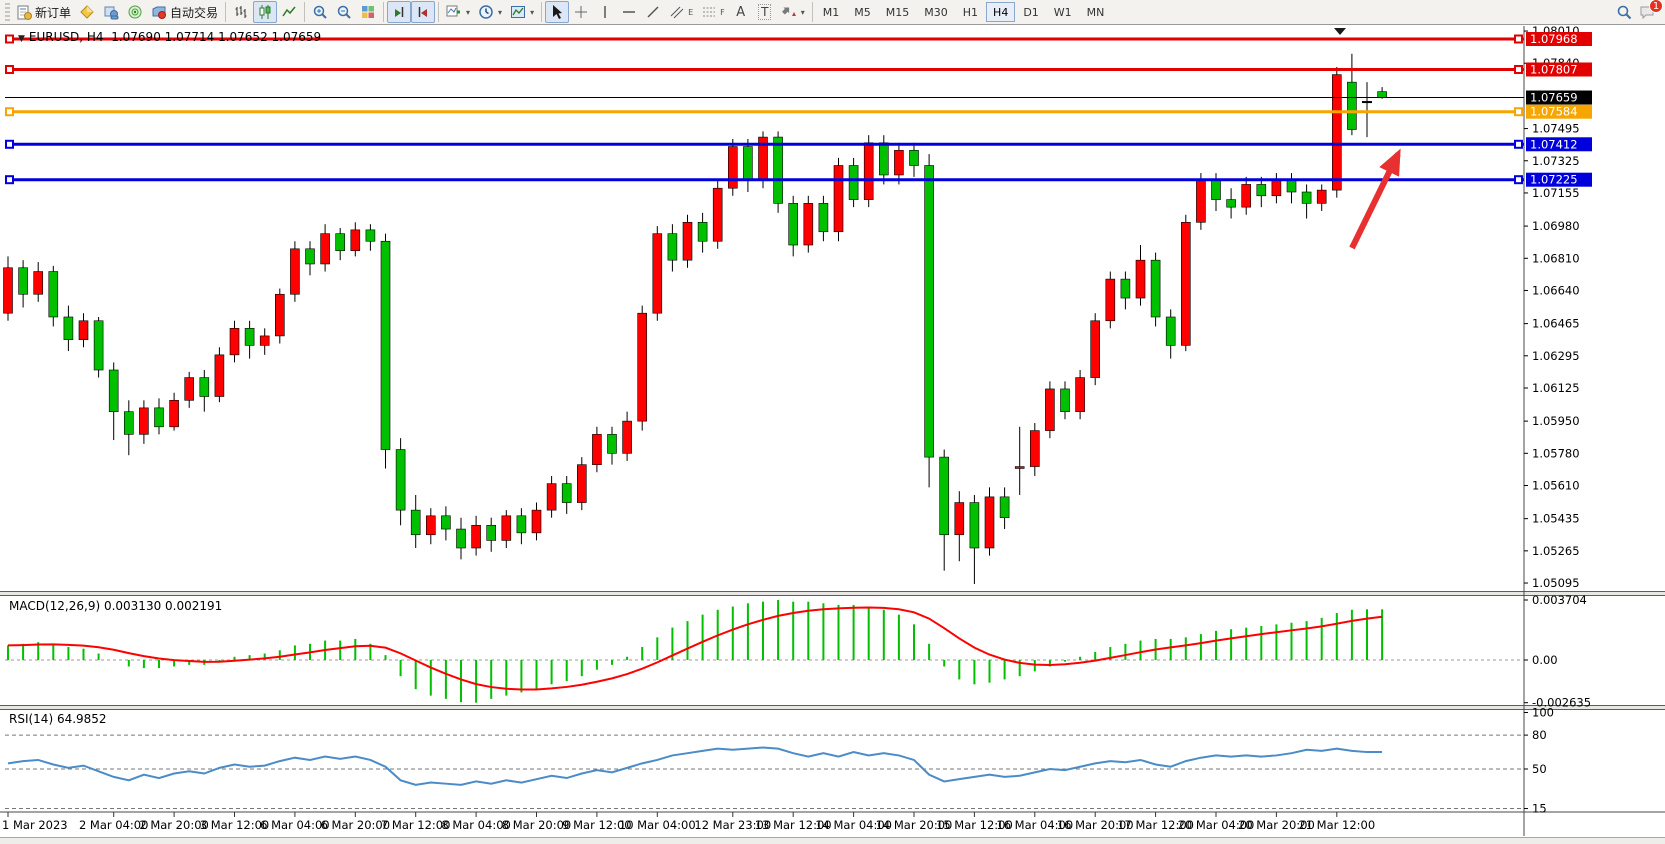 The image size is (1665, 844). What do you see at coordinates (653, 12) in the screenshot?
I see `trendline-tool-button` at bounding box center [653, 12].